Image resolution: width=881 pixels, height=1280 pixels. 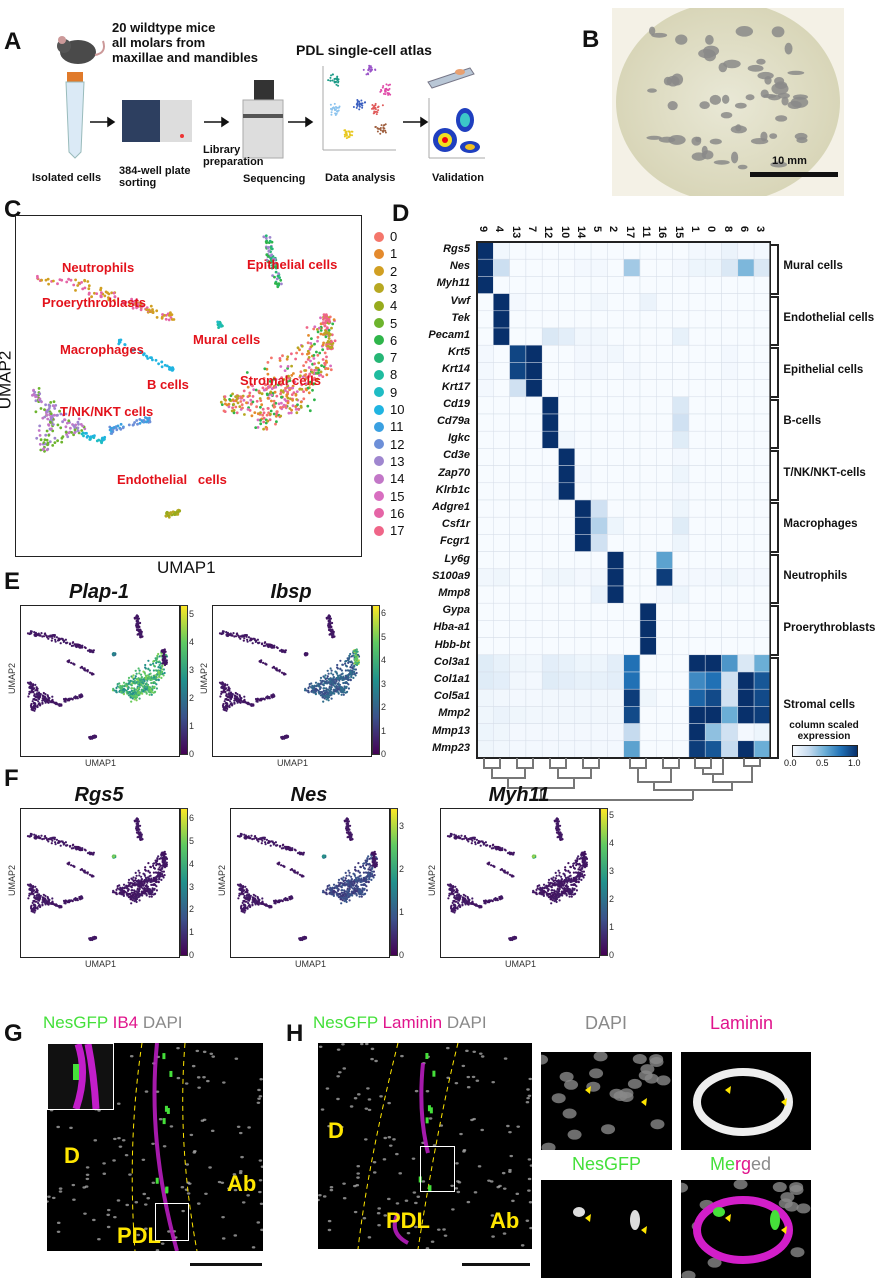 I want to click on colorbar-tick: 1, so click(x=384, y=730).